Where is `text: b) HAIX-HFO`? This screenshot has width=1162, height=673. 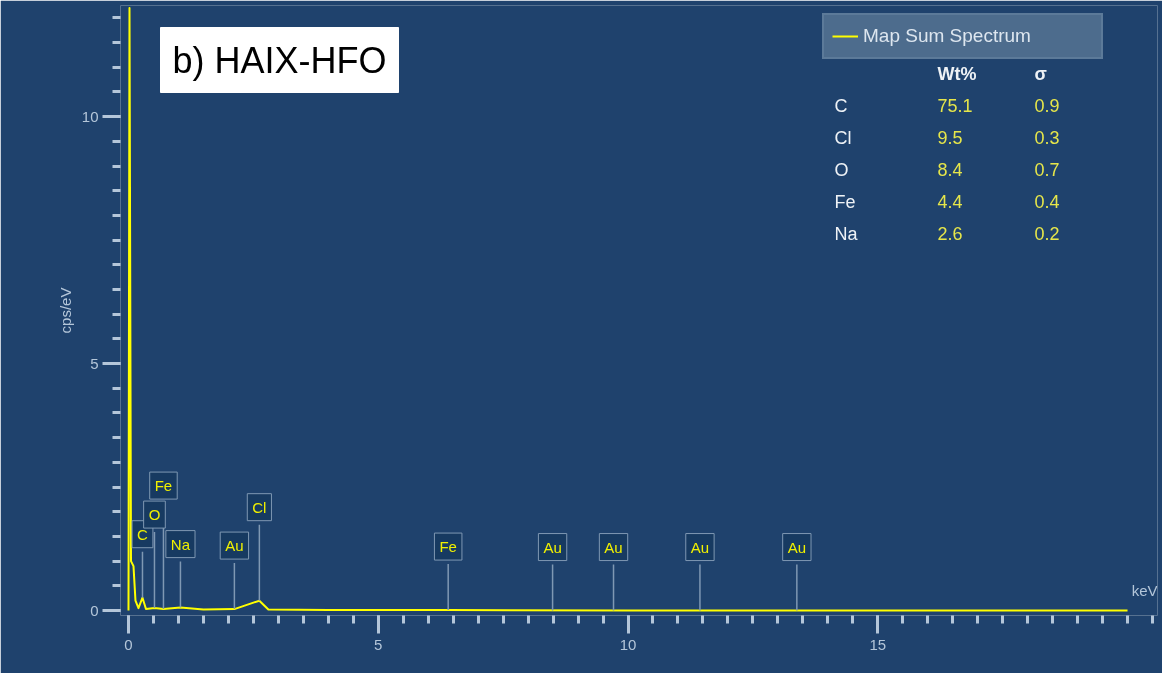
text: b) HAIX-HFO is located at coordinates (279, 60).